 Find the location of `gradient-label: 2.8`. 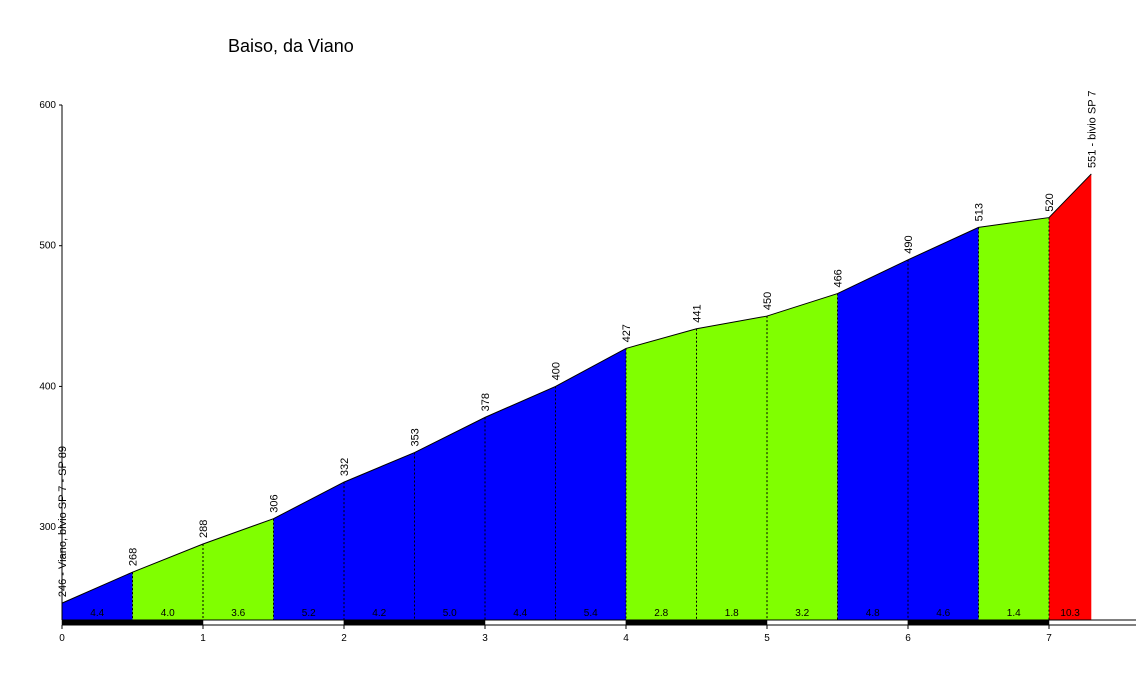

gradient-label: 2.8 is located at coordinates (661, 613).